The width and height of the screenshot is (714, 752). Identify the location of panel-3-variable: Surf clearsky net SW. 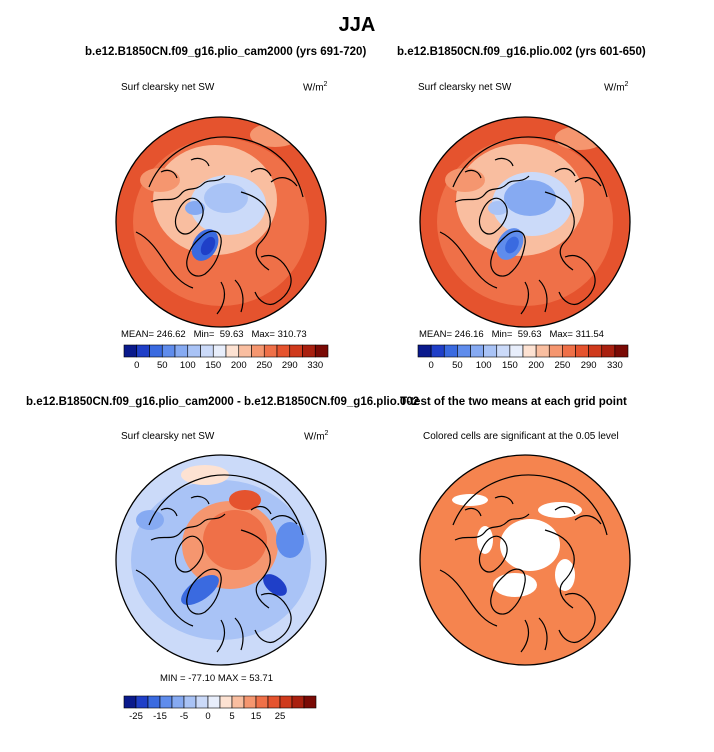
(168, 436).